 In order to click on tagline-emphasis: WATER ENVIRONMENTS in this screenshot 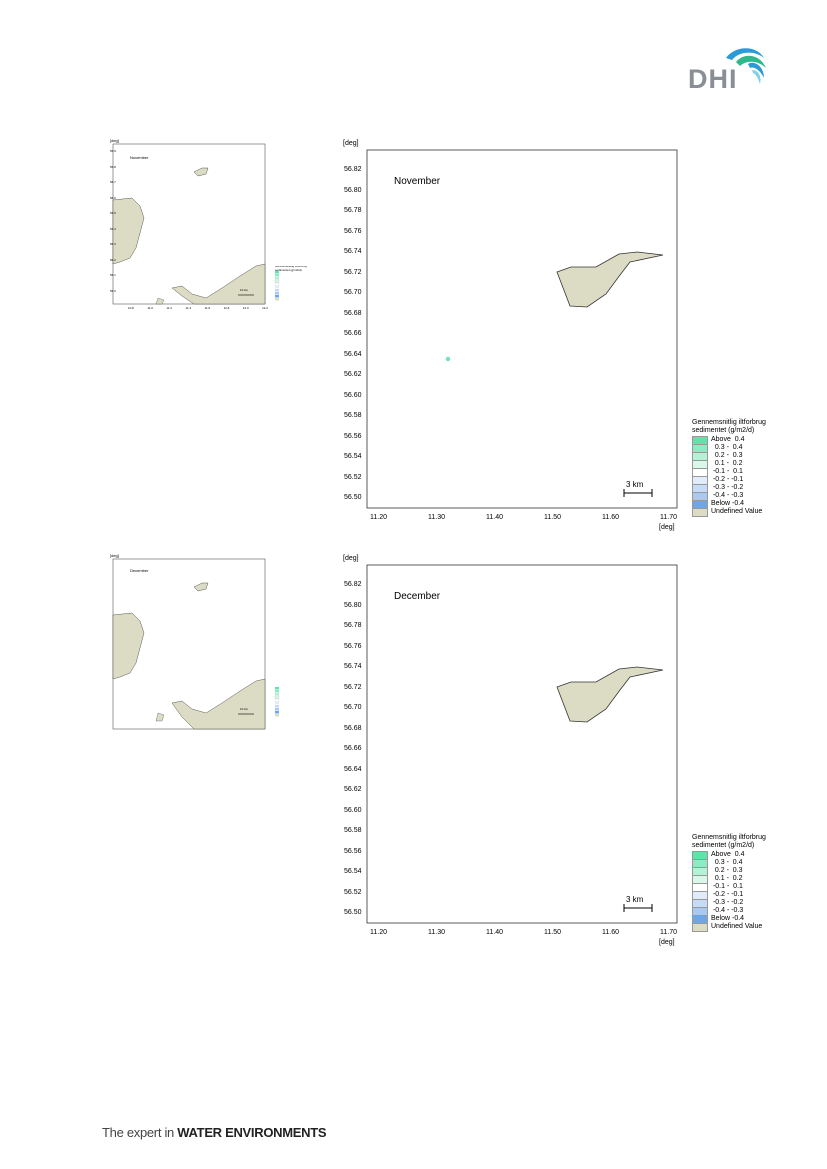, I will do `click(252, 1132)`.